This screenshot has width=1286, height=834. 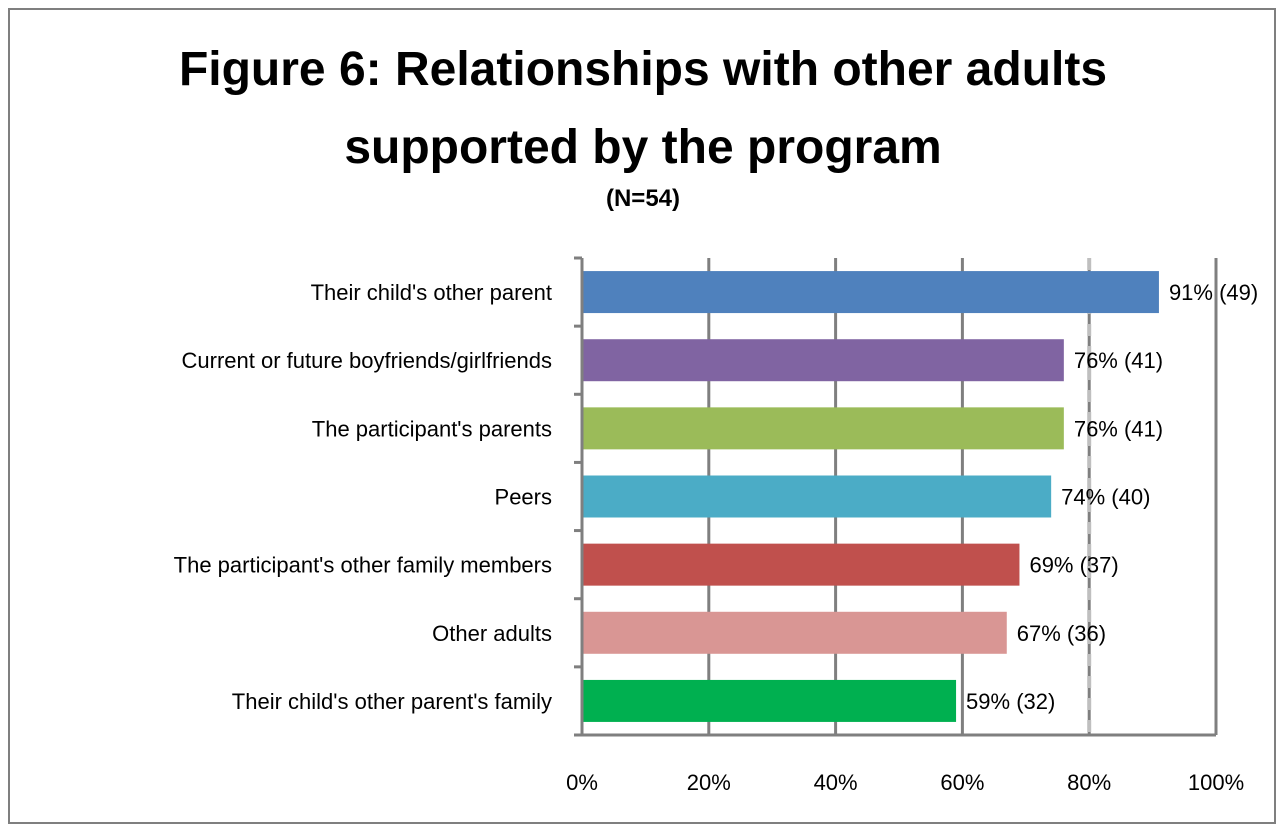 What do you see at coordinates (962, 782) in the screenshot?
I see `x-tick-label-3: 60%` at bounding box center [962, 782].